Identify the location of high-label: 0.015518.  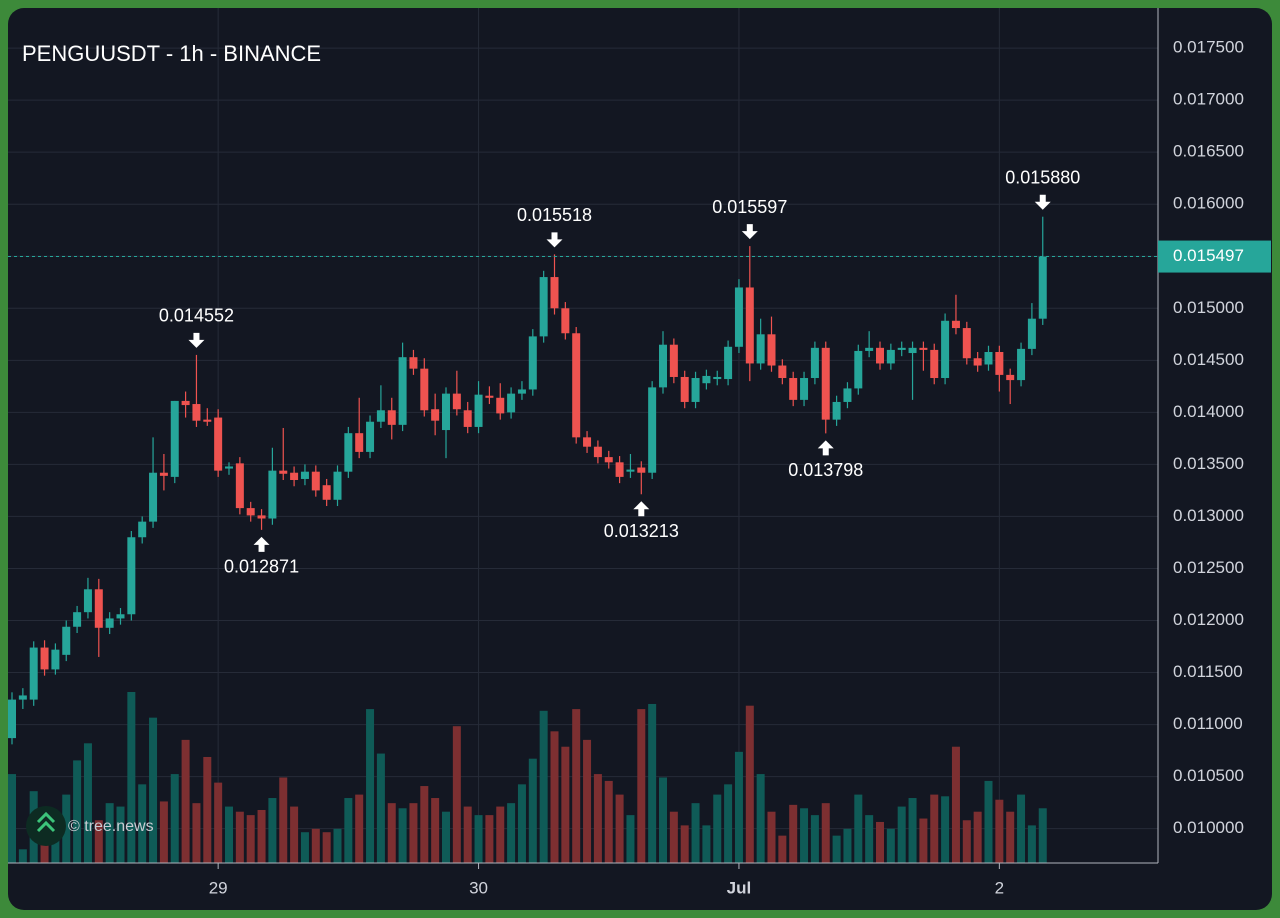
(554, 215).